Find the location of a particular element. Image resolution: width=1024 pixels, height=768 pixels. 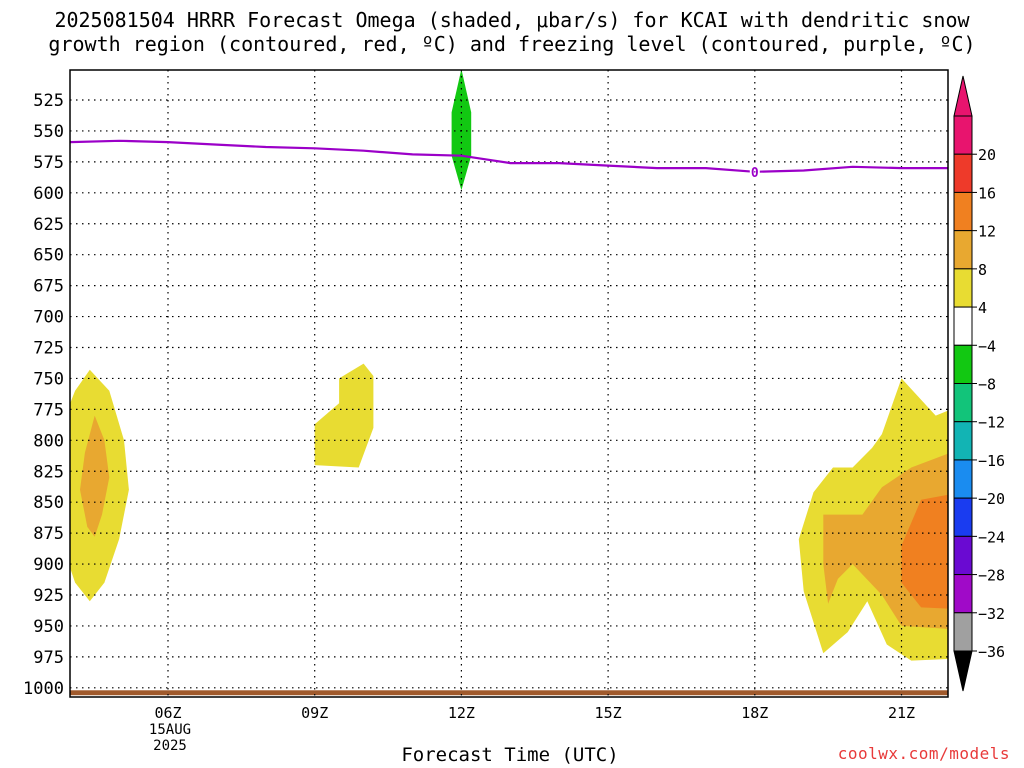

y-tick-label-600: 600 is located at coordinates (48, 194).